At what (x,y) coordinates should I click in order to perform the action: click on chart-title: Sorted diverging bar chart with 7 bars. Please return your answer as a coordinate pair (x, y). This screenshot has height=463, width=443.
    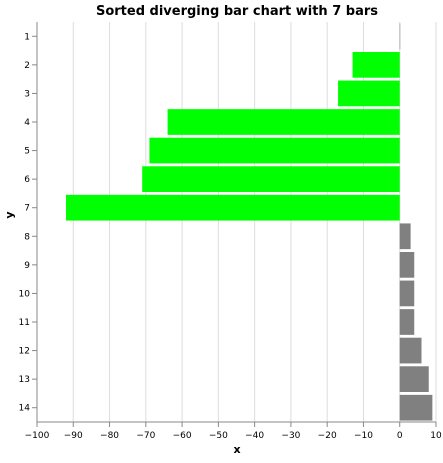
    Looking at the image, I should click on (237, 11).